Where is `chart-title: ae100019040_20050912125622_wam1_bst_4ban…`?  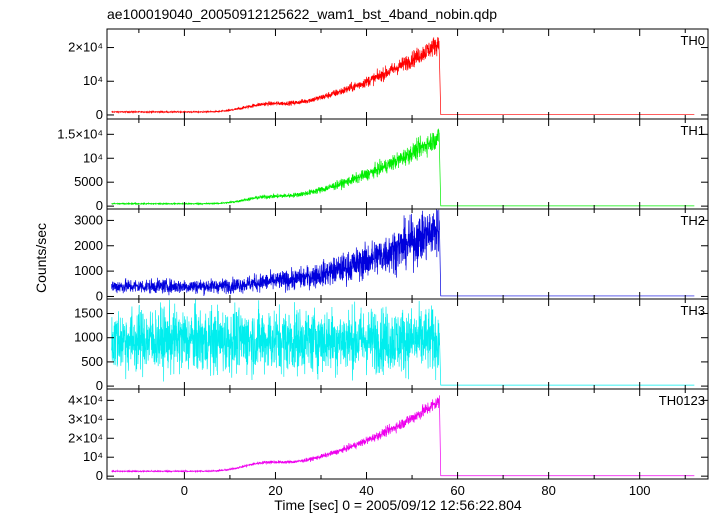 chart-title: ae100019040_20050912125622_wam1_bst_4ban… is located at coordinates (302, 14).